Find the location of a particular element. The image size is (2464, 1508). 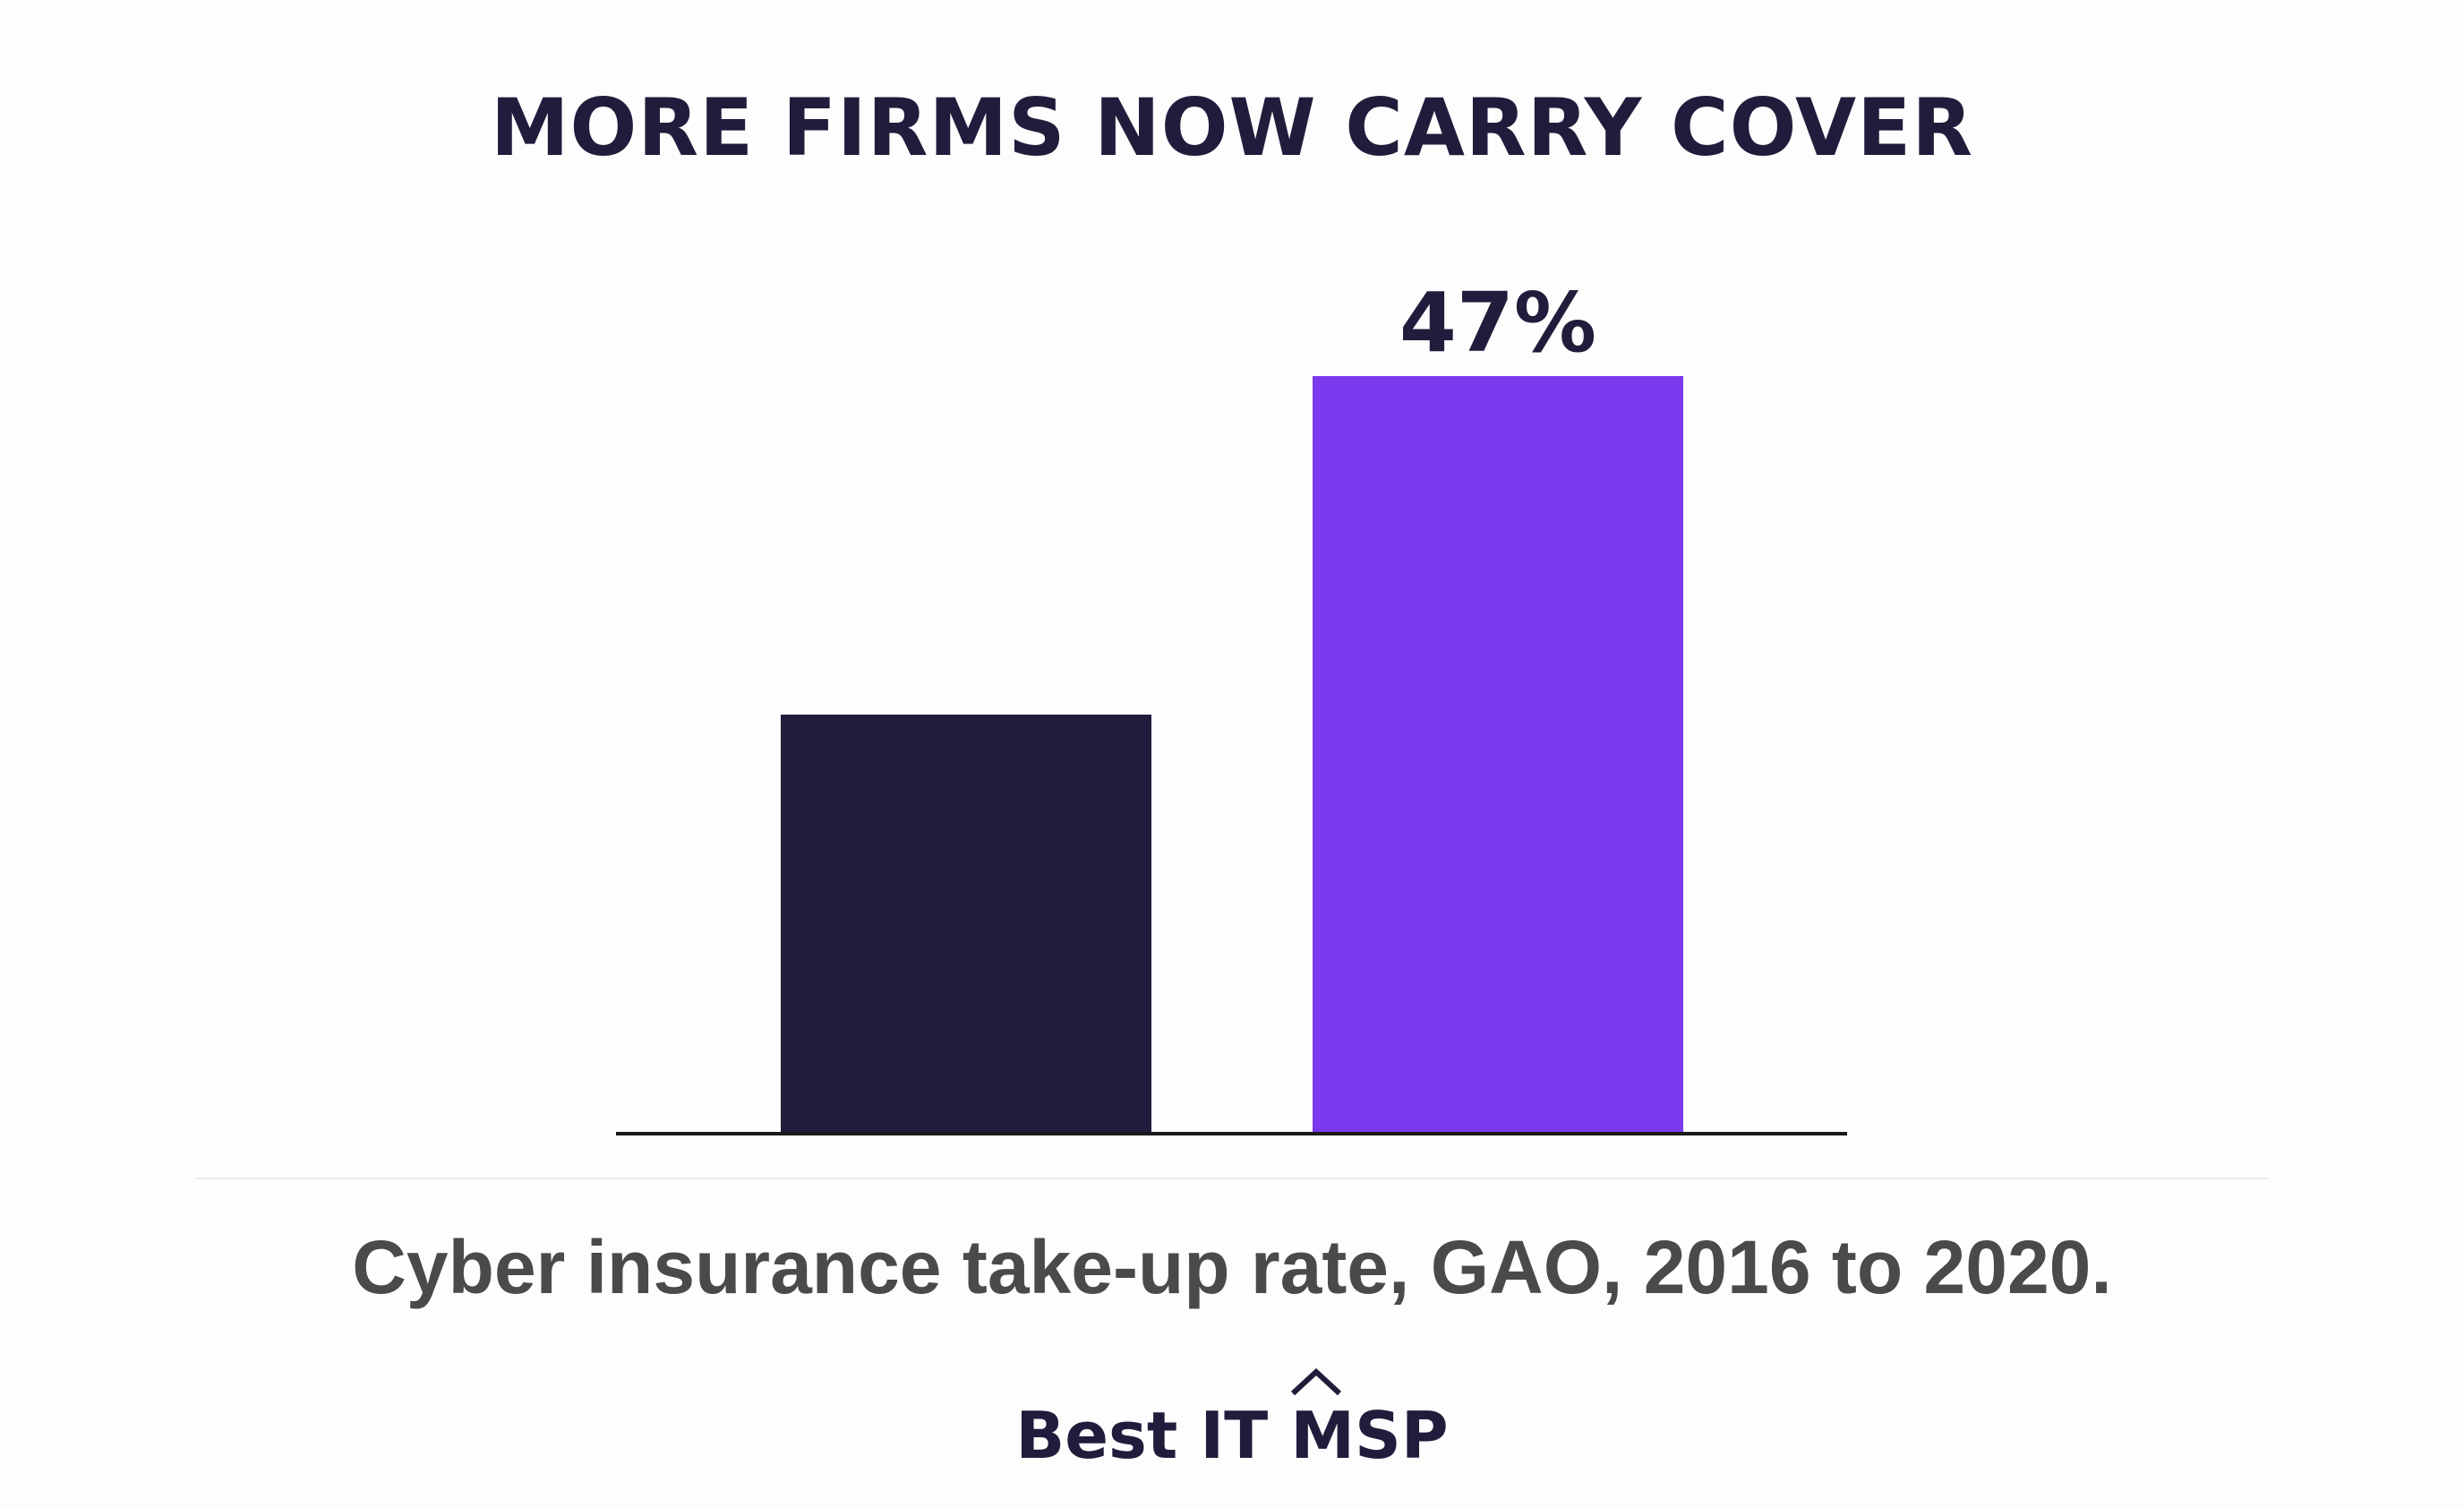

bar-2020 is located at coordinates (1498, 755).